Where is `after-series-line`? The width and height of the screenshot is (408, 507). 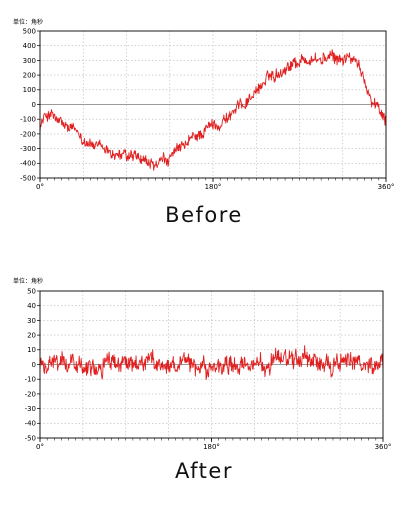 after-series-line is located at coordinates (211, 362).